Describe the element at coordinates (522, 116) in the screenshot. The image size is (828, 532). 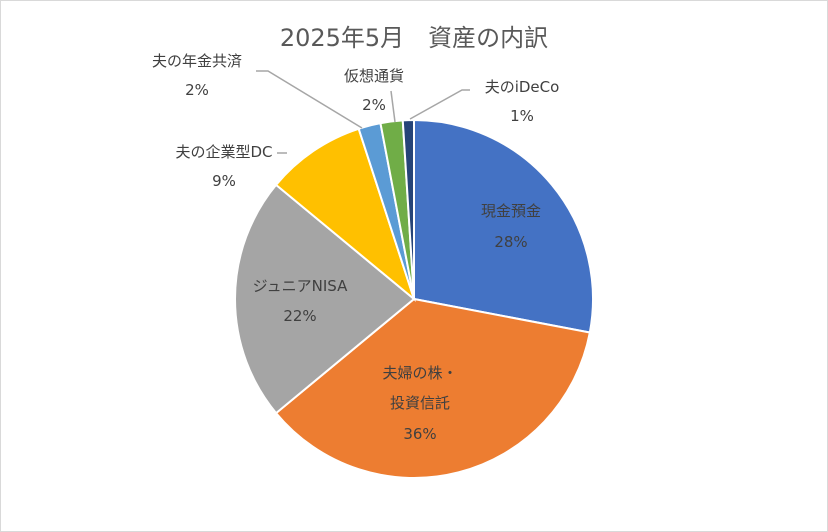
I see `value-label-6: 1%` at that location.